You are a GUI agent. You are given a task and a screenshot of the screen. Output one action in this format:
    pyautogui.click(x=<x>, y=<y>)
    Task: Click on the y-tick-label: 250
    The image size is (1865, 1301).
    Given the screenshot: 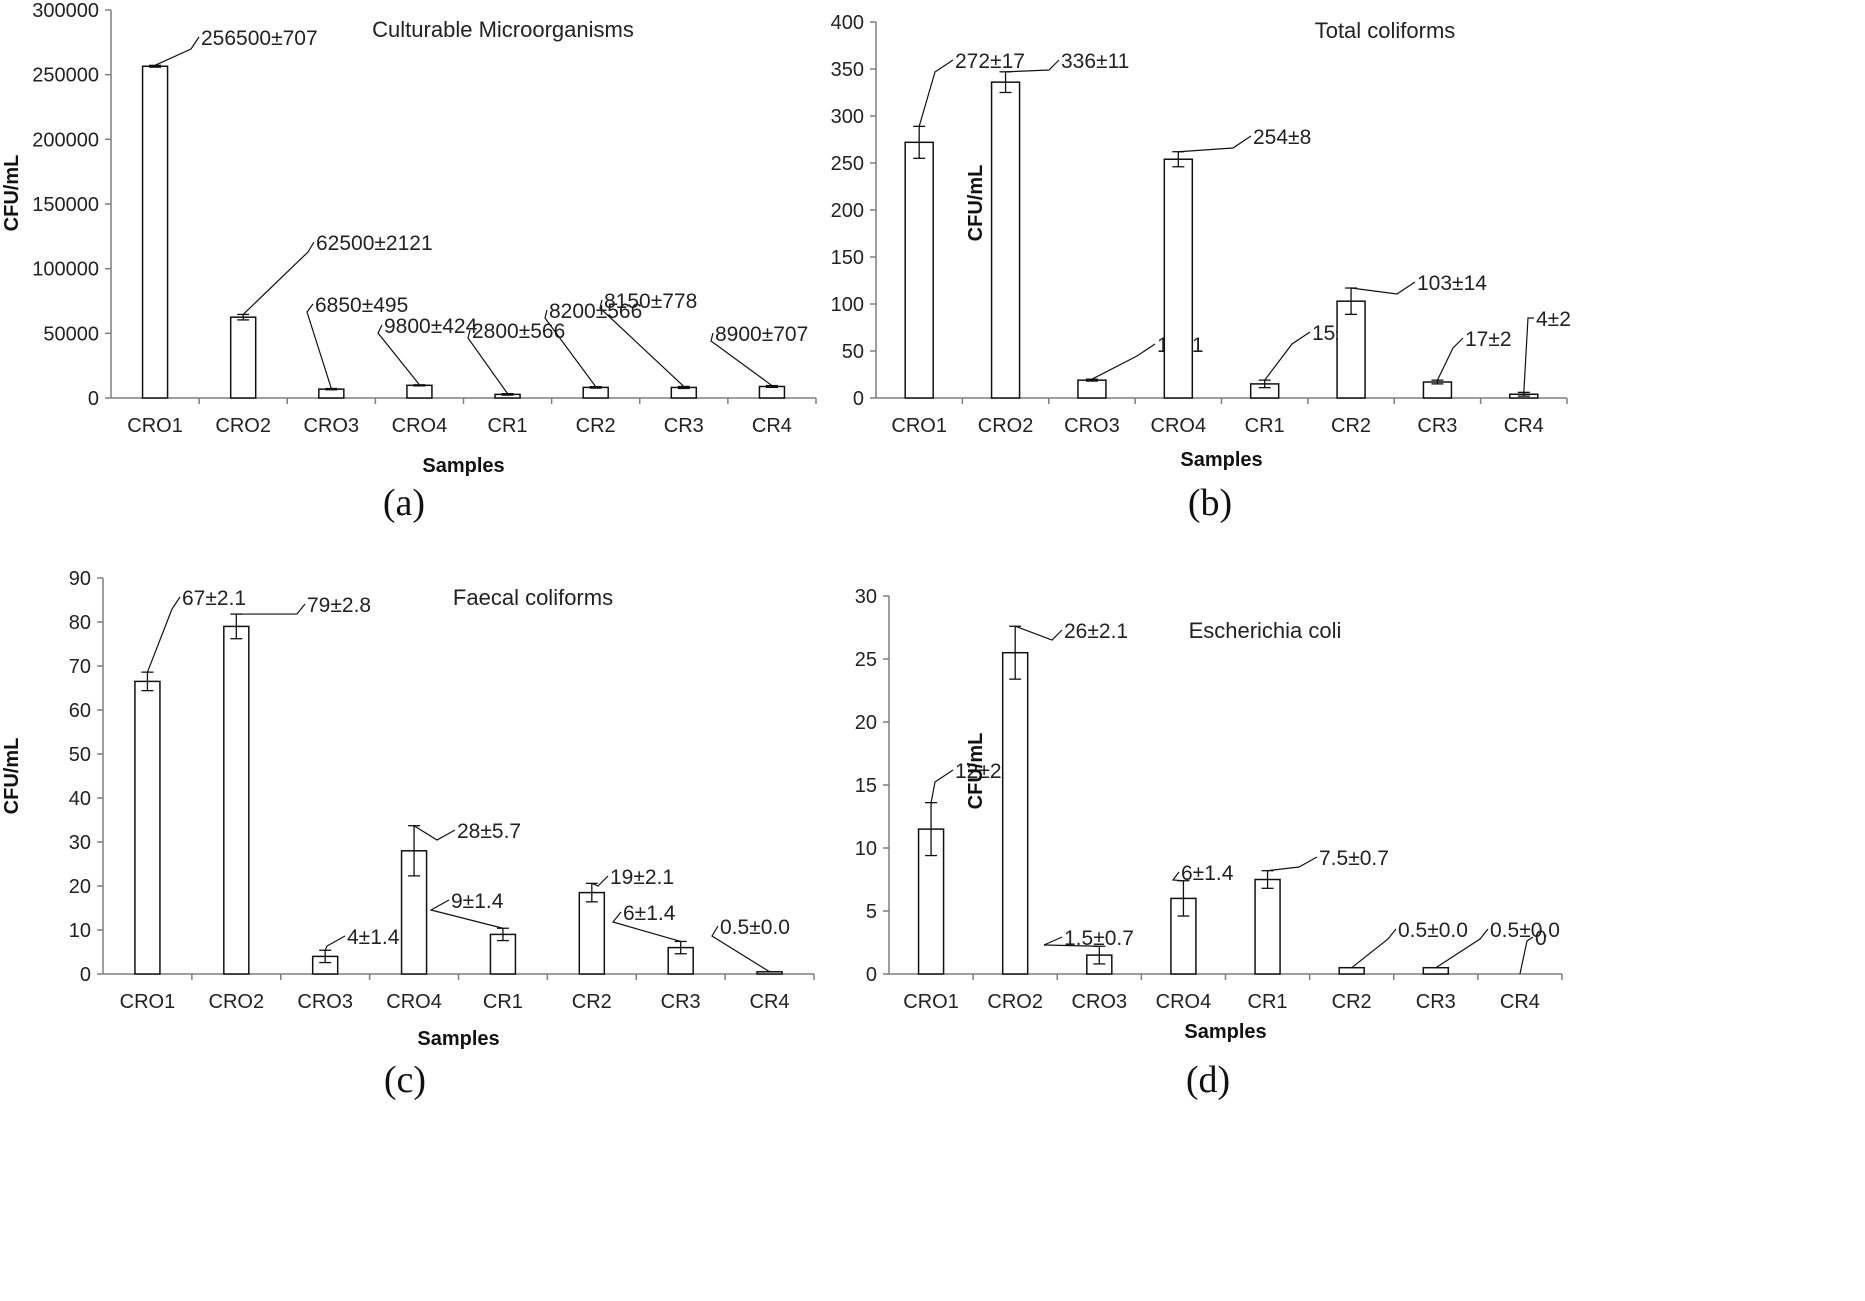 What is the action you would take?
    pyautogui.click(x=847, y=164)
    